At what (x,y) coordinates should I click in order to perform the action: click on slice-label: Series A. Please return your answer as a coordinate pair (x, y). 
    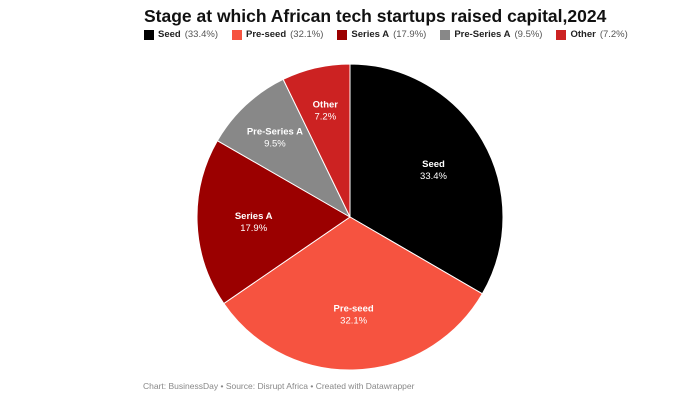
    Looking at the image, I should click on (254, 216).